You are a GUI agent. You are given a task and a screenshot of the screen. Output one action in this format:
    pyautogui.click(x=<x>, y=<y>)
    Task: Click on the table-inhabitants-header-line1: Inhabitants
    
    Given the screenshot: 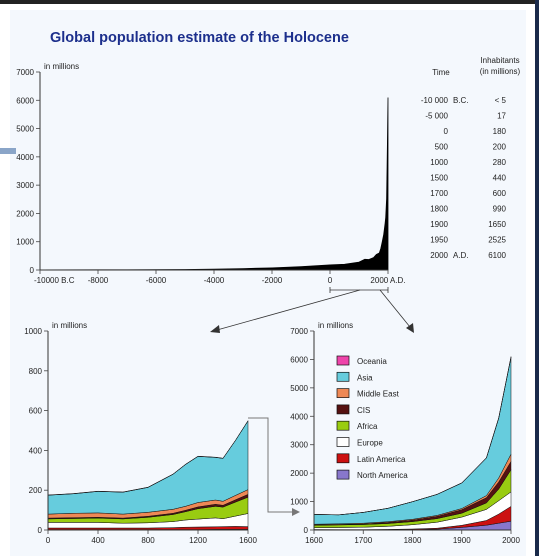 What is the action you would take?
    pyautogui.click(x=499, y=60)
    